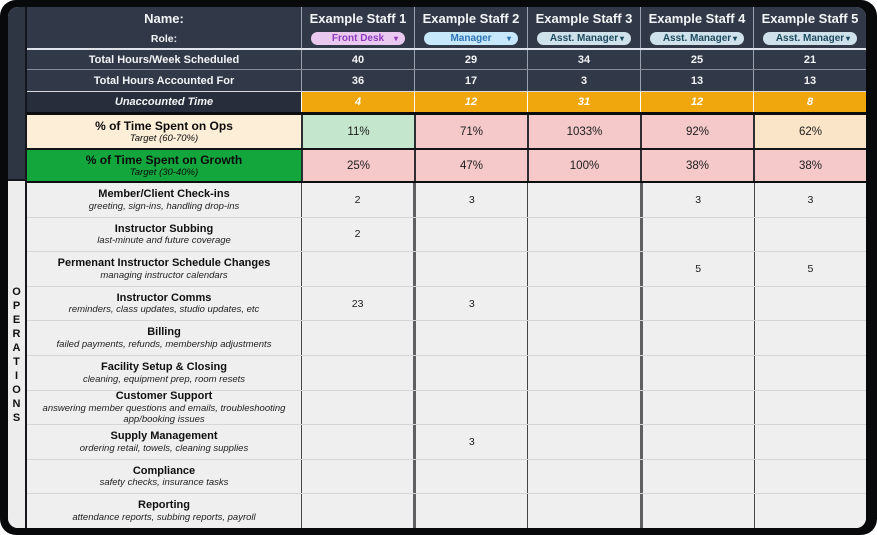  I want to click on accounted-hours-row: Total Hours Accounted For 36 17 3 13 13, so click(446, 80).